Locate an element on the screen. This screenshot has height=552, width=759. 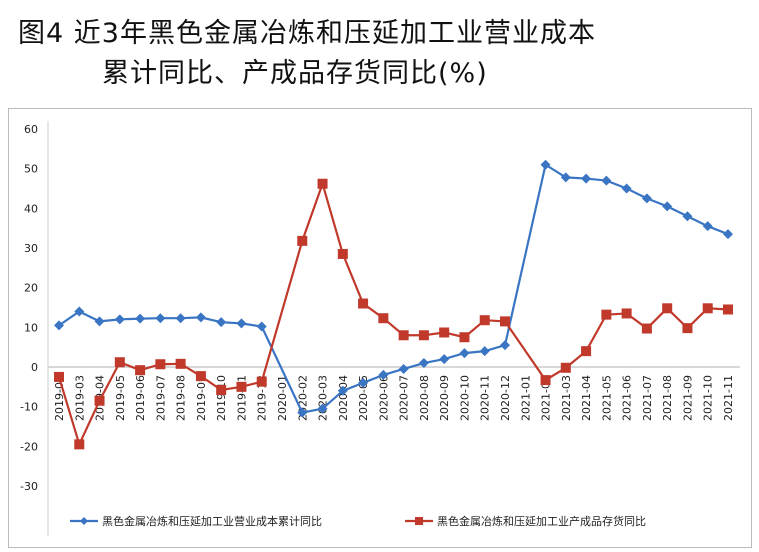
x-tick-label: 2021-05 is located at coordinates (606, 398).